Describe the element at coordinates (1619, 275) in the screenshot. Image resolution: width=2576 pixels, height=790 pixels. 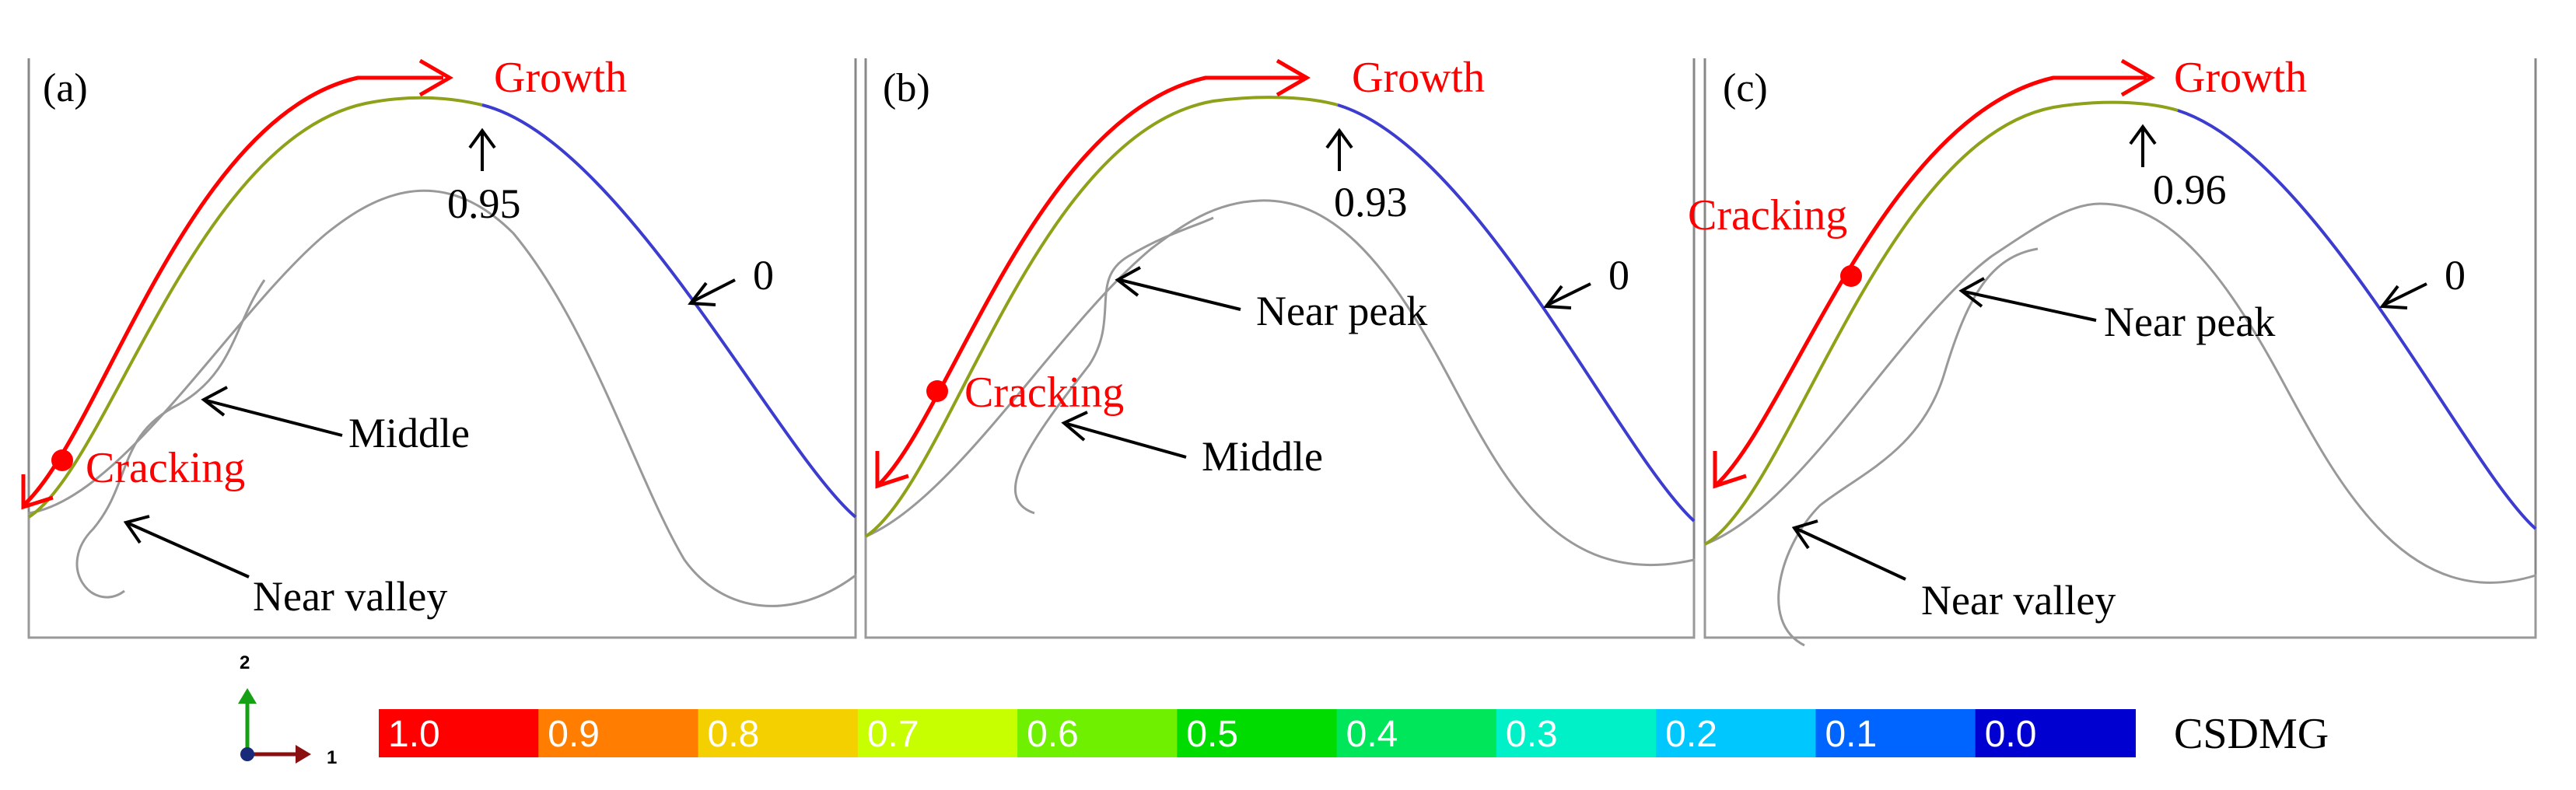
I see `panel-b-end-value: 0` at that location.